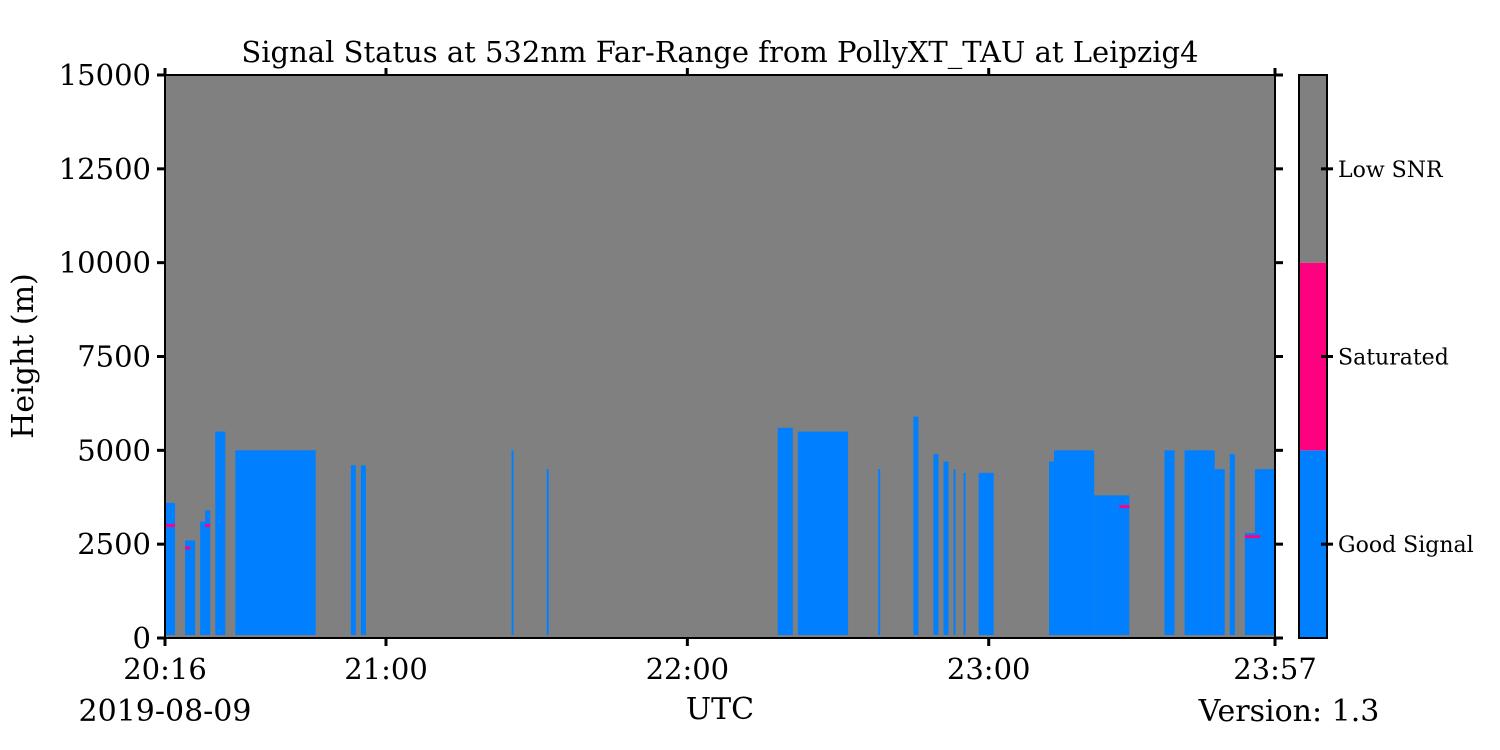 The height and width of the screenshot is (750, 1500). I want to click on colorbar: Good Signal Saturated Low SNR, so click(1386, 356).